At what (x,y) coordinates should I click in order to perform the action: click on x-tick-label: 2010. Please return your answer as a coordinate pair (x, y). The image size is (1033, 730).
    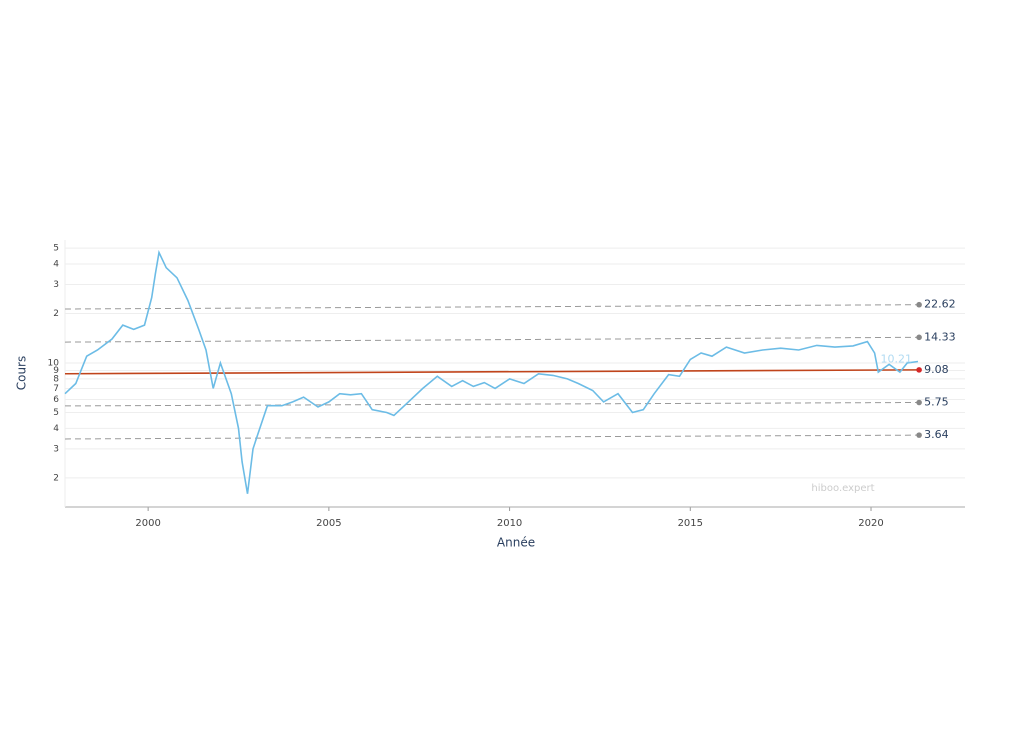
    Looking at the image, I should click on (509, 523).